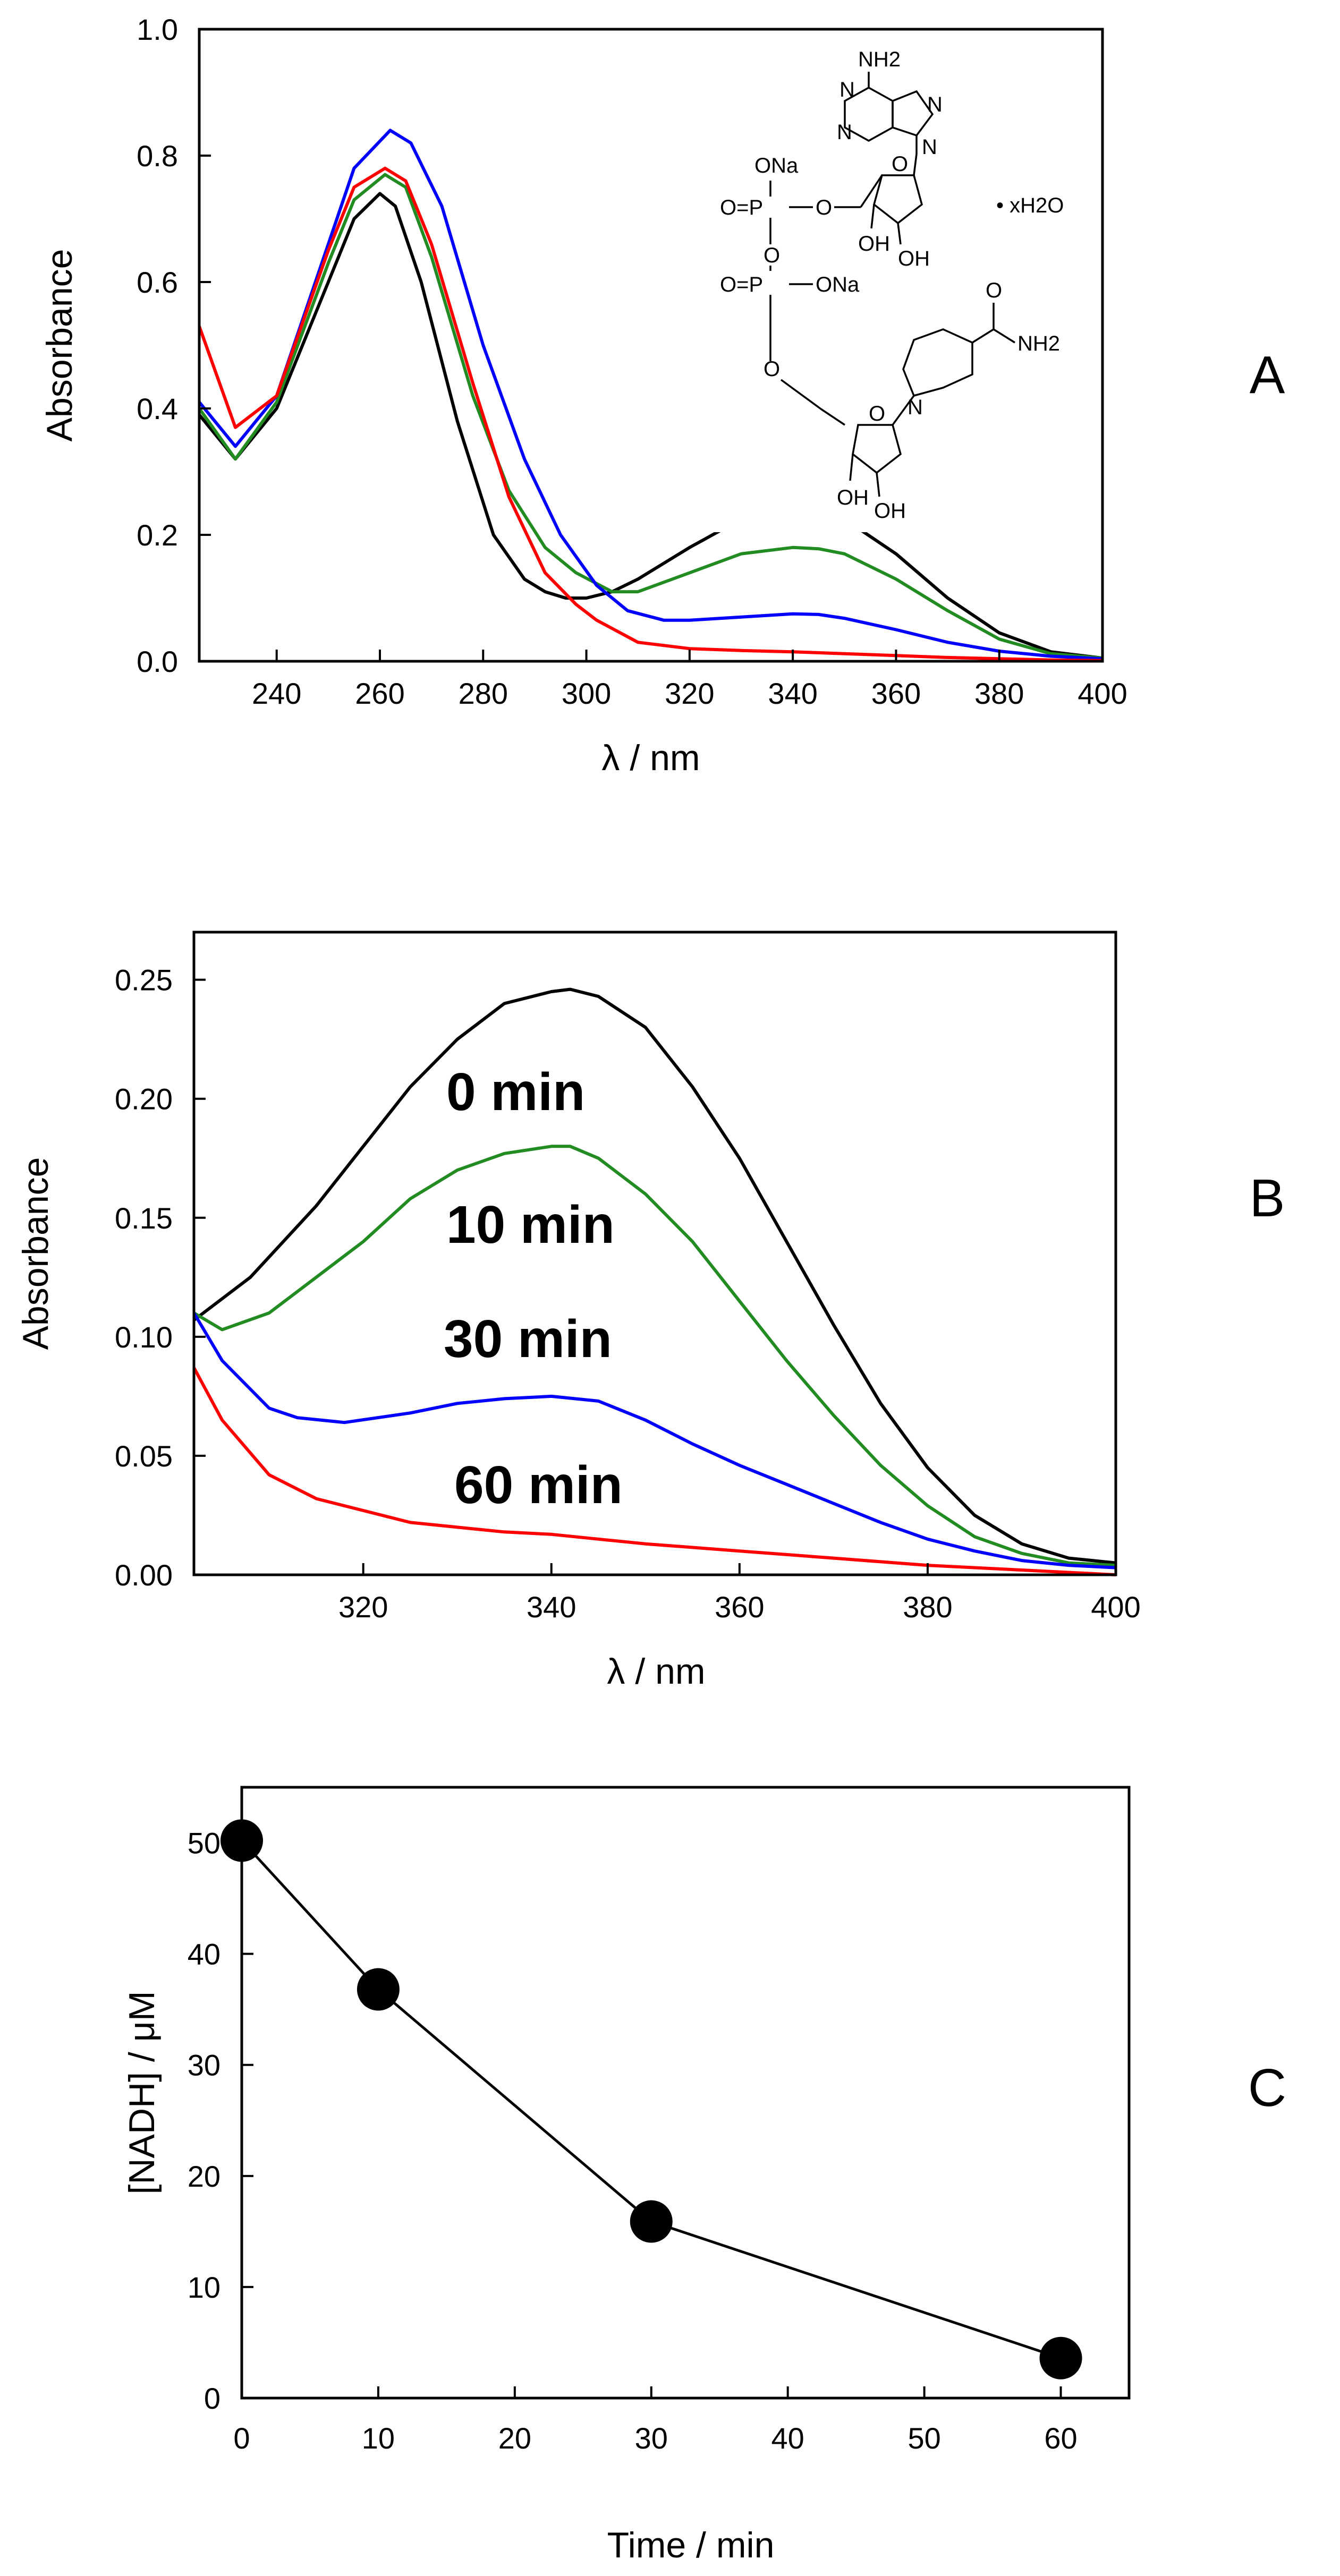 The width and height of the screenshot is (1340, 2576). I want to click on panel-b-y-tick-label: 0.25, so click(144, 980).